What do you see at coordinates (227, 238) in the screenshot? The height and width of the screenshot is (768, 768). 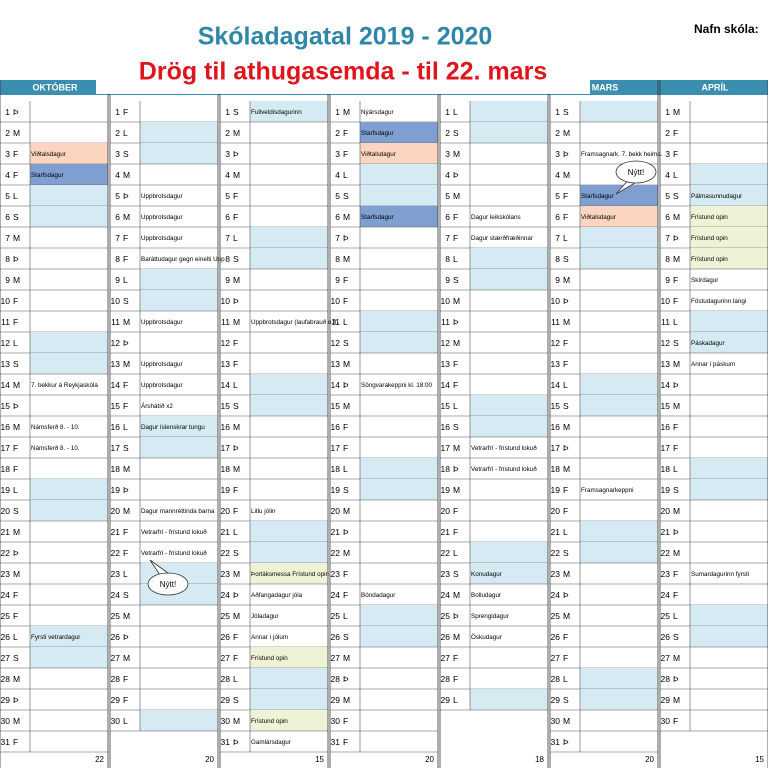 I see `day-number: 7` at bounding box center [227, 238].